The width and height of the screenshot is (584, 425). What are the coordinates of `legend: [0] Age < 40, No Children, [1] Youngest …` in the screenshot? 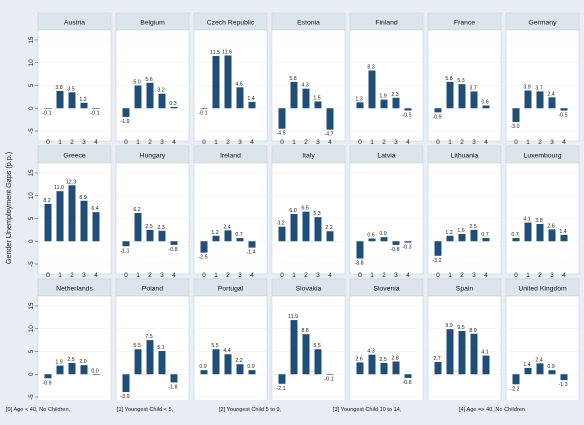 It's located at (292, 411).